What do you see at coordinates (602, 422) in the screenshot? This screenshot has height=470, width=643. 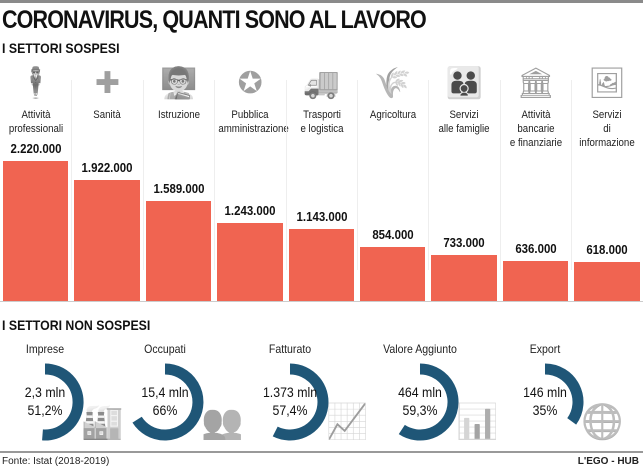 I see `globe-download-icon: 🌐` at bounding box center [602, 422].